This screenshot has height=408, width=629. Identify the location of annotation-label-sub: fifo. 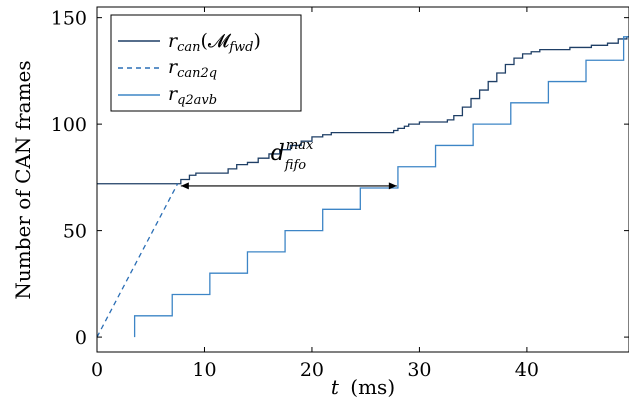
(295, 165).